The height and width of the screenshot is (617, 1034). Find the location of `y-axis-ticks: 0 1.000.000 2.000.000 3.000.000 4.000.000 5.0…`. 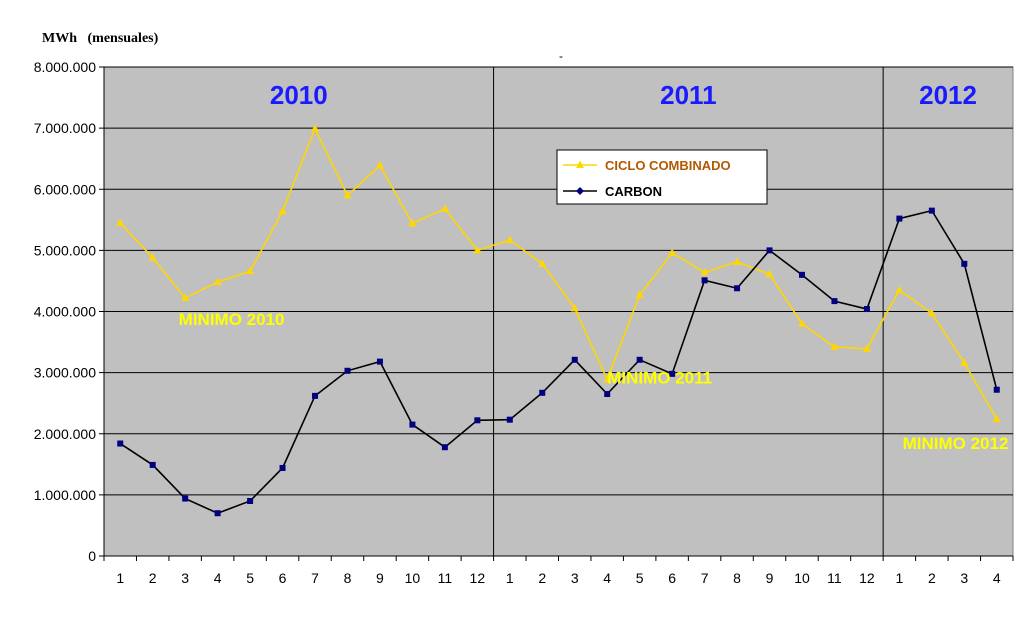

y-axis-ticks: 0 1.000.000 2.000.000 3.000.000 4.000.000 5.0… is located at coordinates (69, 311).